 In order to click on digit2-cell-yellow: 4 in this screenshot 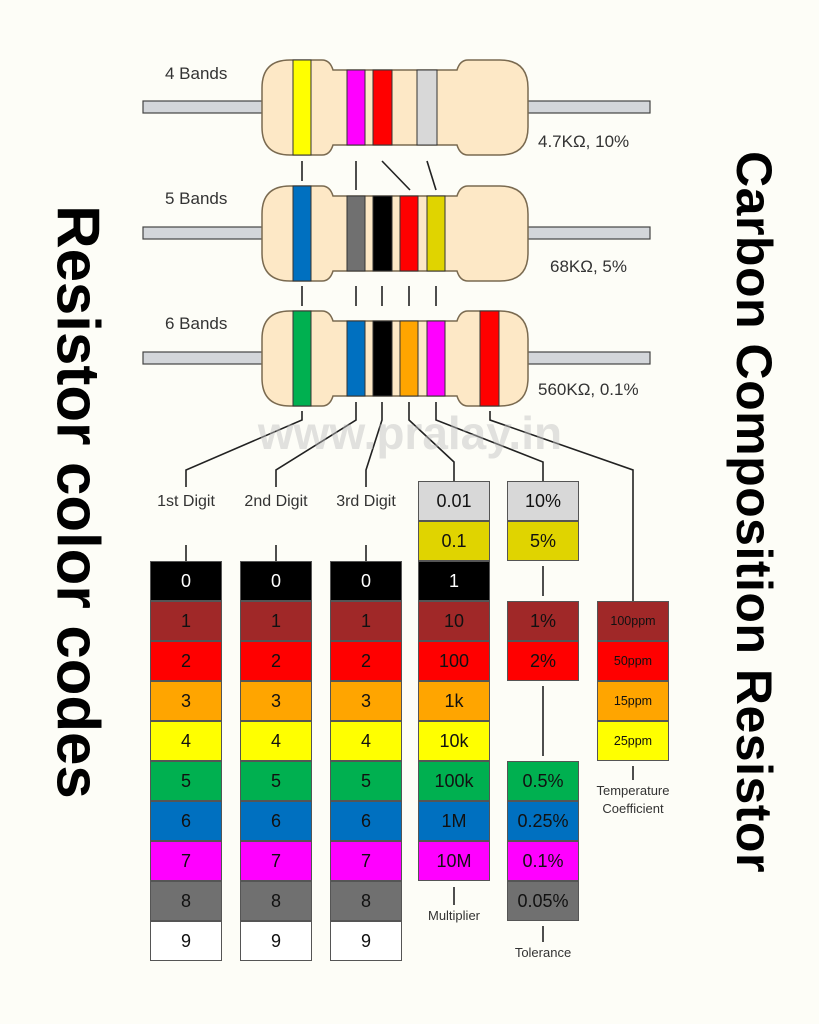, I will do `click(276, 741)`.